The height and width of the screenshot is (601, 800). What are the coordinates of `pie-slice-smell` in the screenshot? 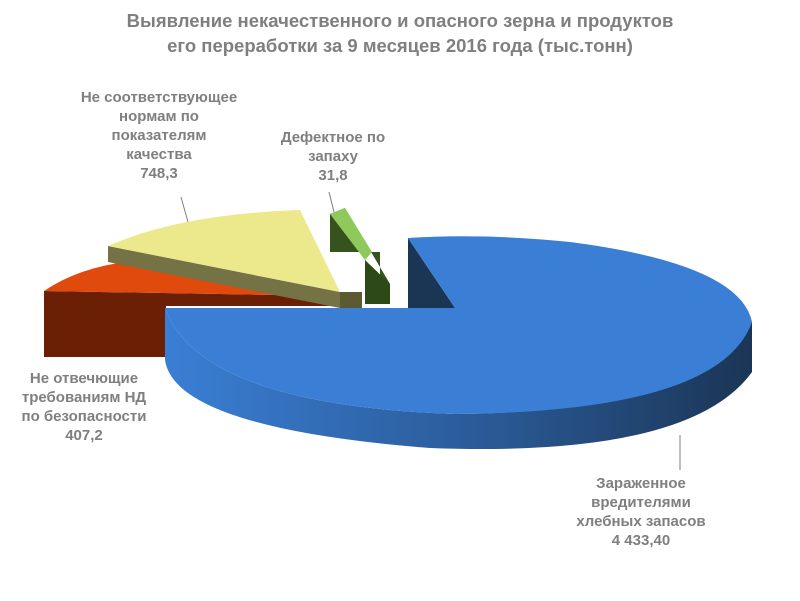 It's located at (360, 256).